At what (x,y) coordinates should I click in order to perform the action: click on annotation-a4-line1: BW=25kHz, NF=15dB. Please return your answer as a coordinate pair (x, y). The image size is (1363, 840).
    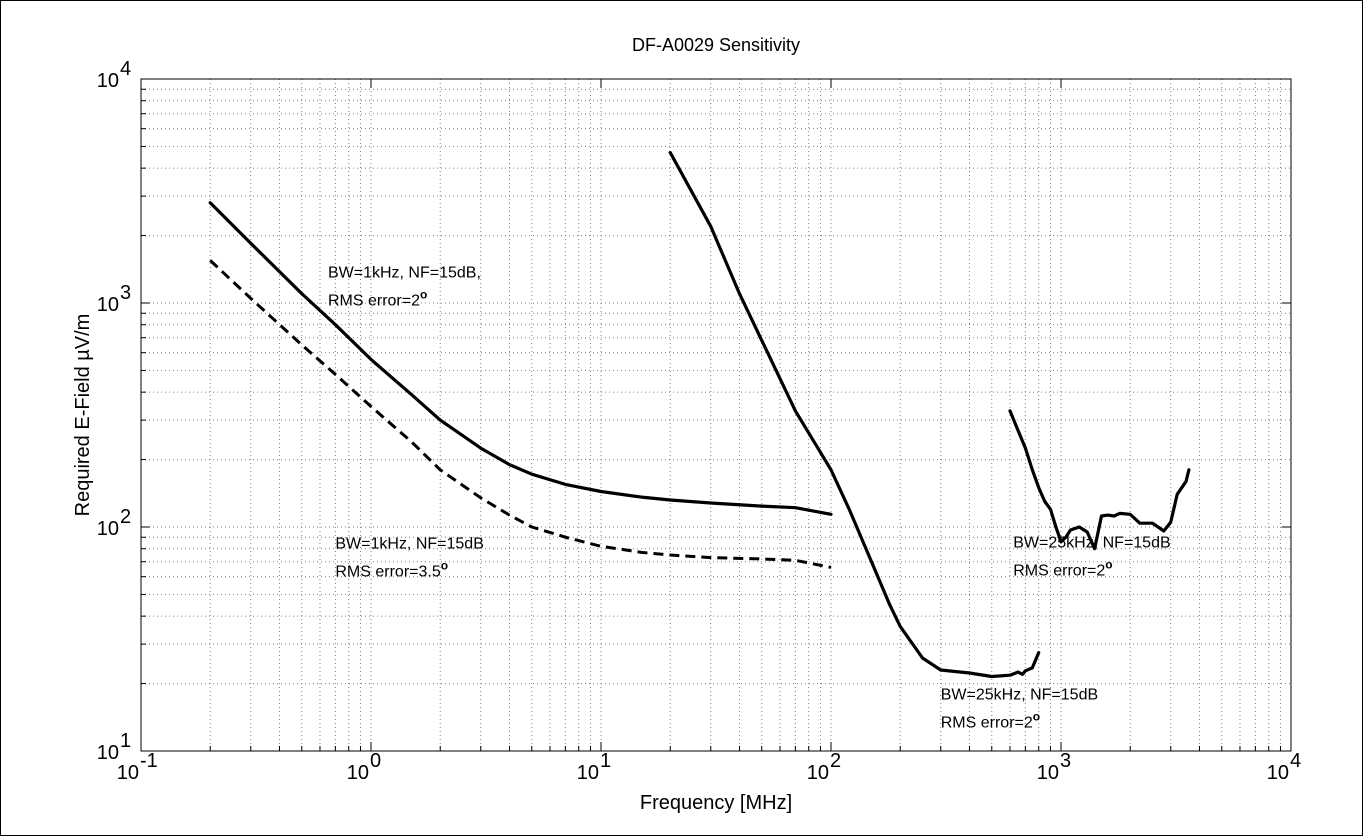
    Looking at the image, I should click on (1019, 694).